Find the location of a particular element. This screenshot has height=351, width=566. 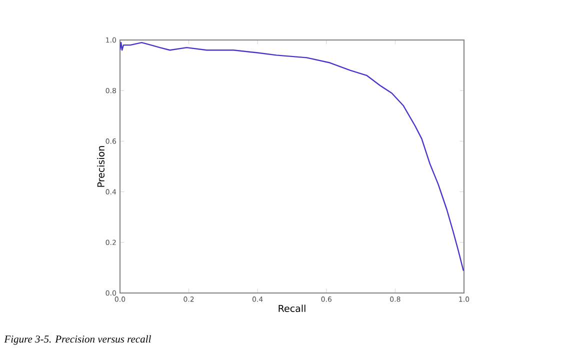

x-axis-title: Recall is located at coordinates (292, 308).